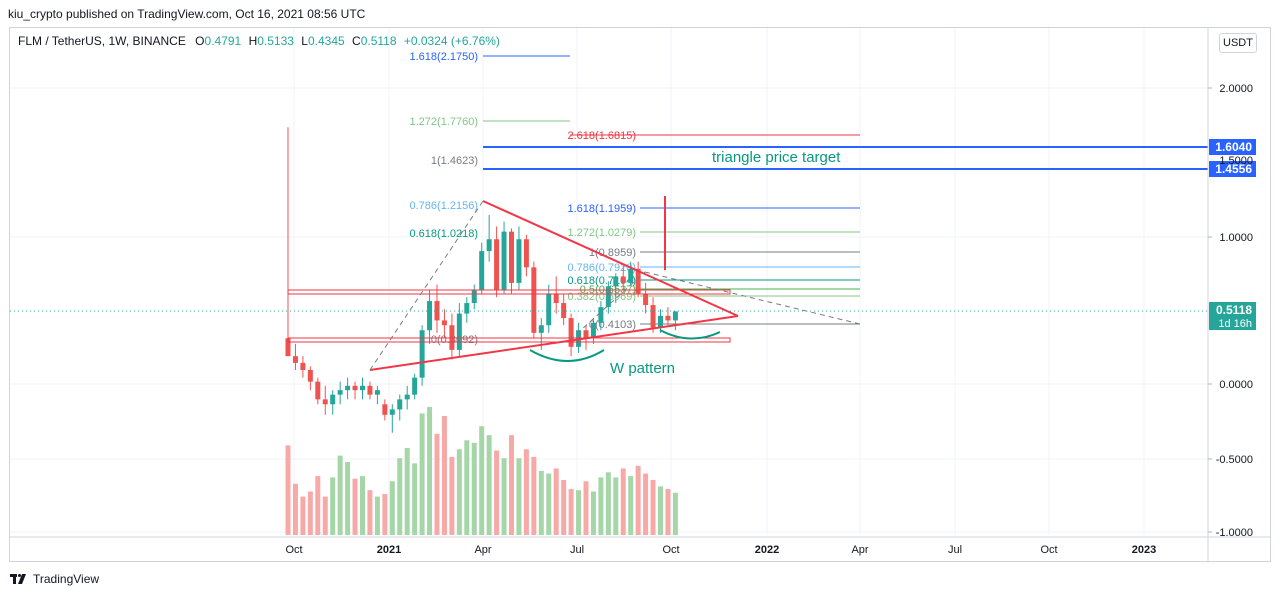 This screenshot has width=1280, height=598. I want to click on leg-dashed-line, so click(426, 285).